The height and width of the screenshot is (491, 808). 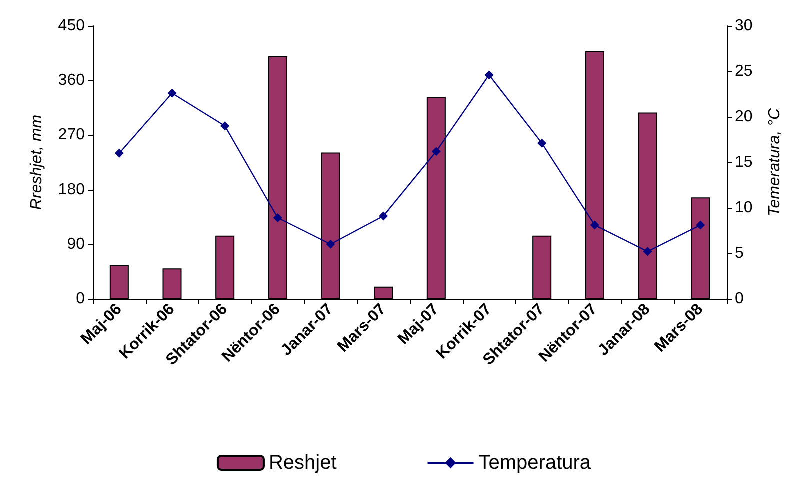 I want to click on y2-tick-label: 10, so click(x=744, y=208).